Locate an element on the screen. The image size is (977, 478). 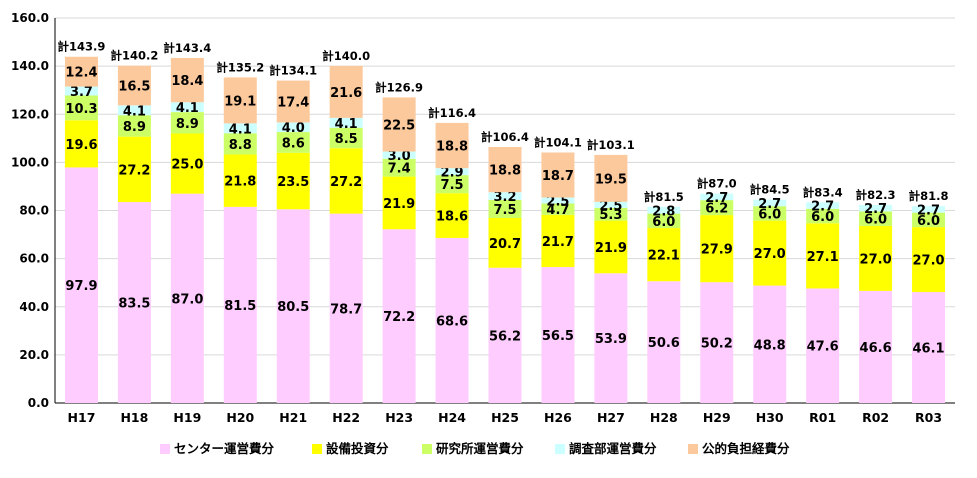
total-label: 計126.9 is located at coordinates (399, 87).